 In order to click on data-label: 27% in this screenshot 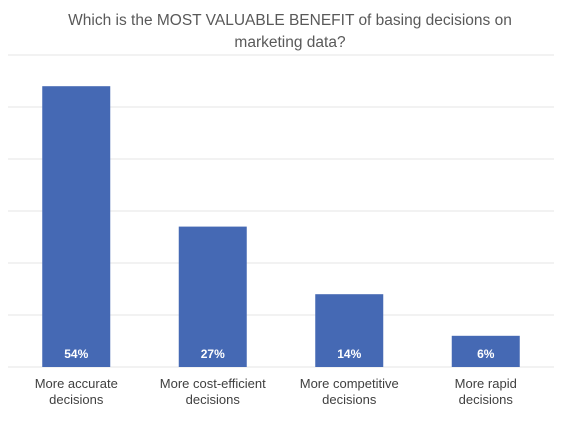, I will do `click(213, 354)`.